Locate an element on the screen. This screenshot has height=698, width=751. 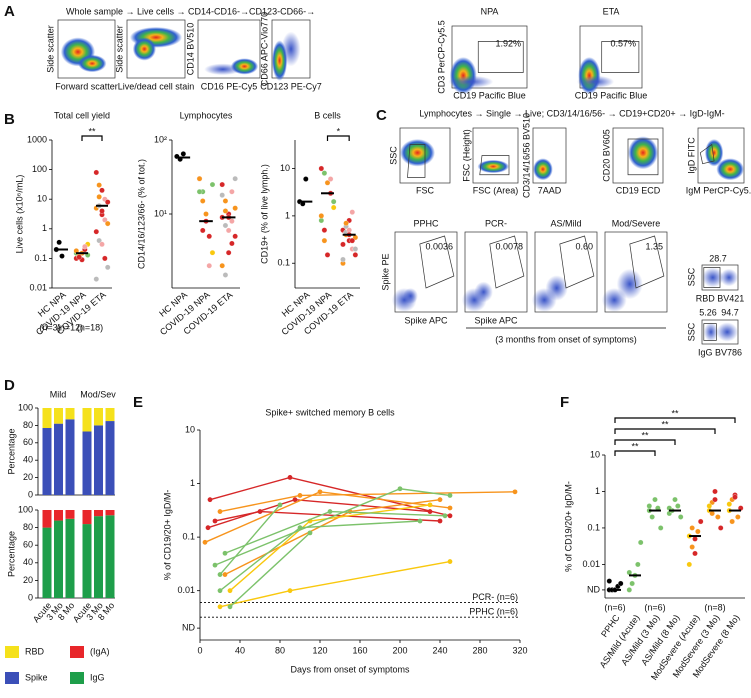
x-tick-label: 240 is located at coordinates (439, 650).